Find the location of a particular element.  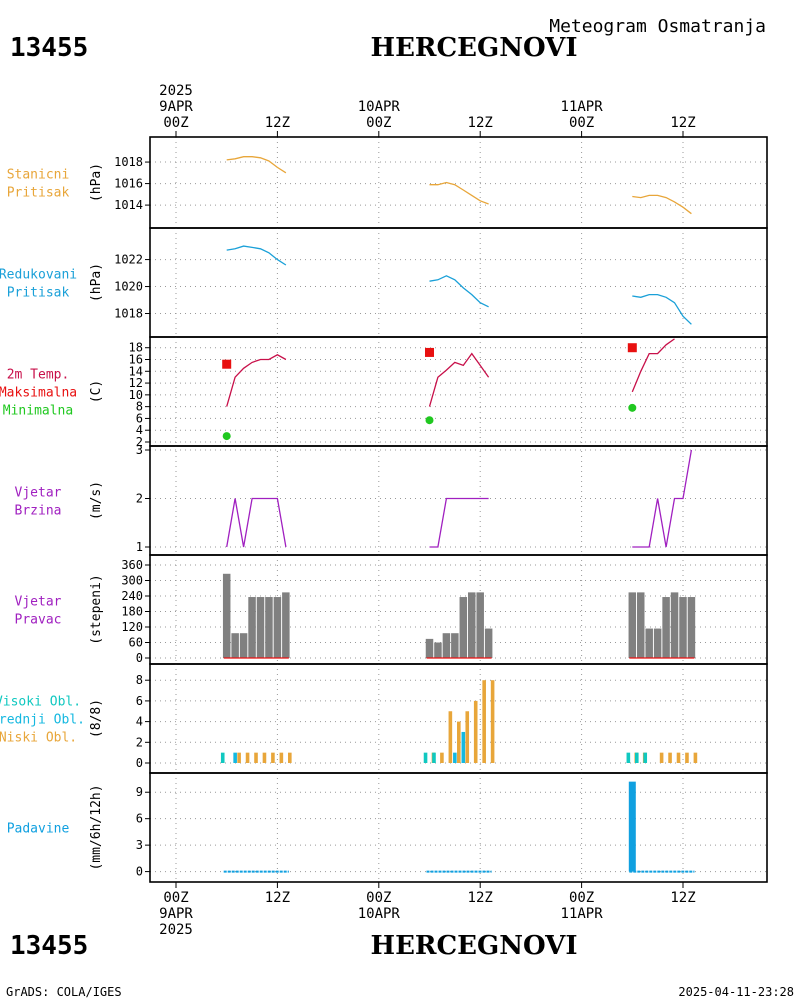

y-axis-unit: (mm/6h/12h) is located at coordinates (96, 827).